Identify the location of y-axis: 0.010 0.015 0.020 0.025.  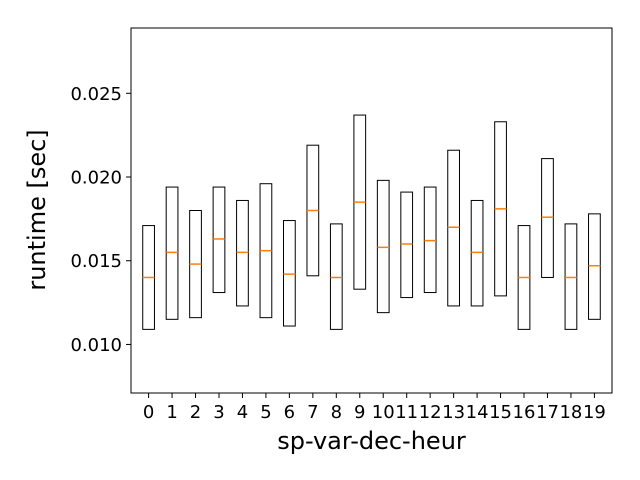
(100, 220).